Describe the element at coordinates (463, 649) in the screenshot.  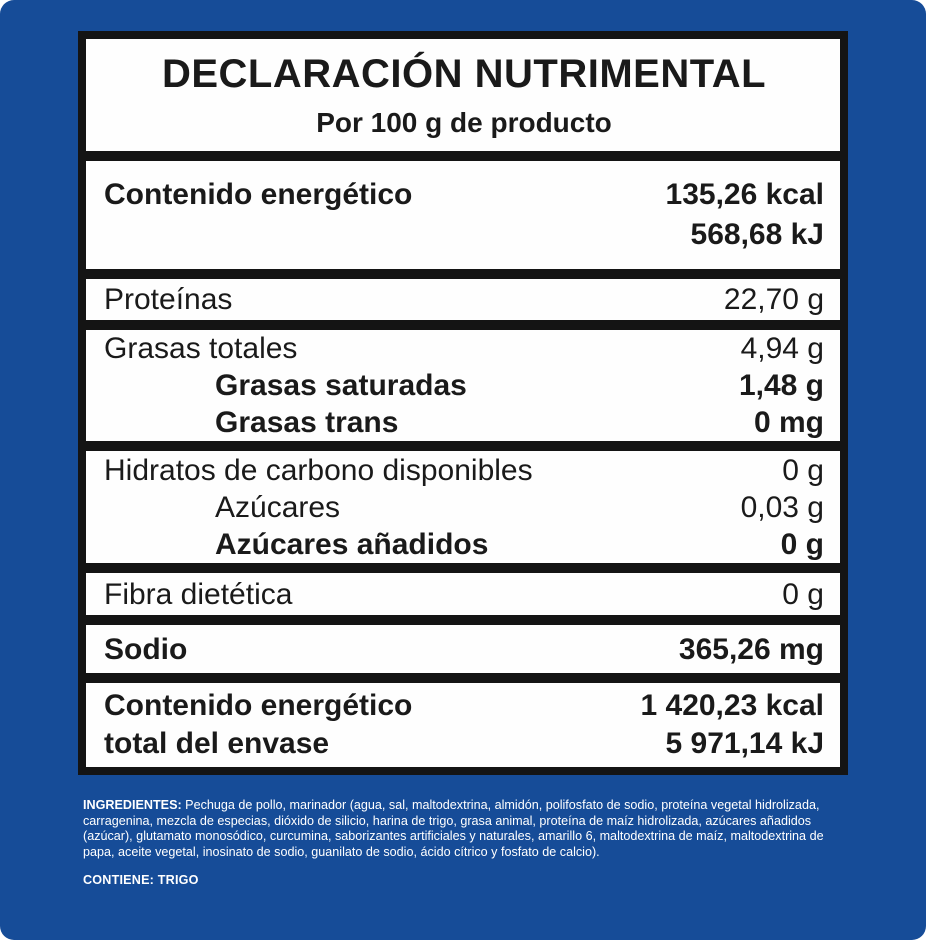
I see `sodium-section: Sodio 365,26 mg` at that location.